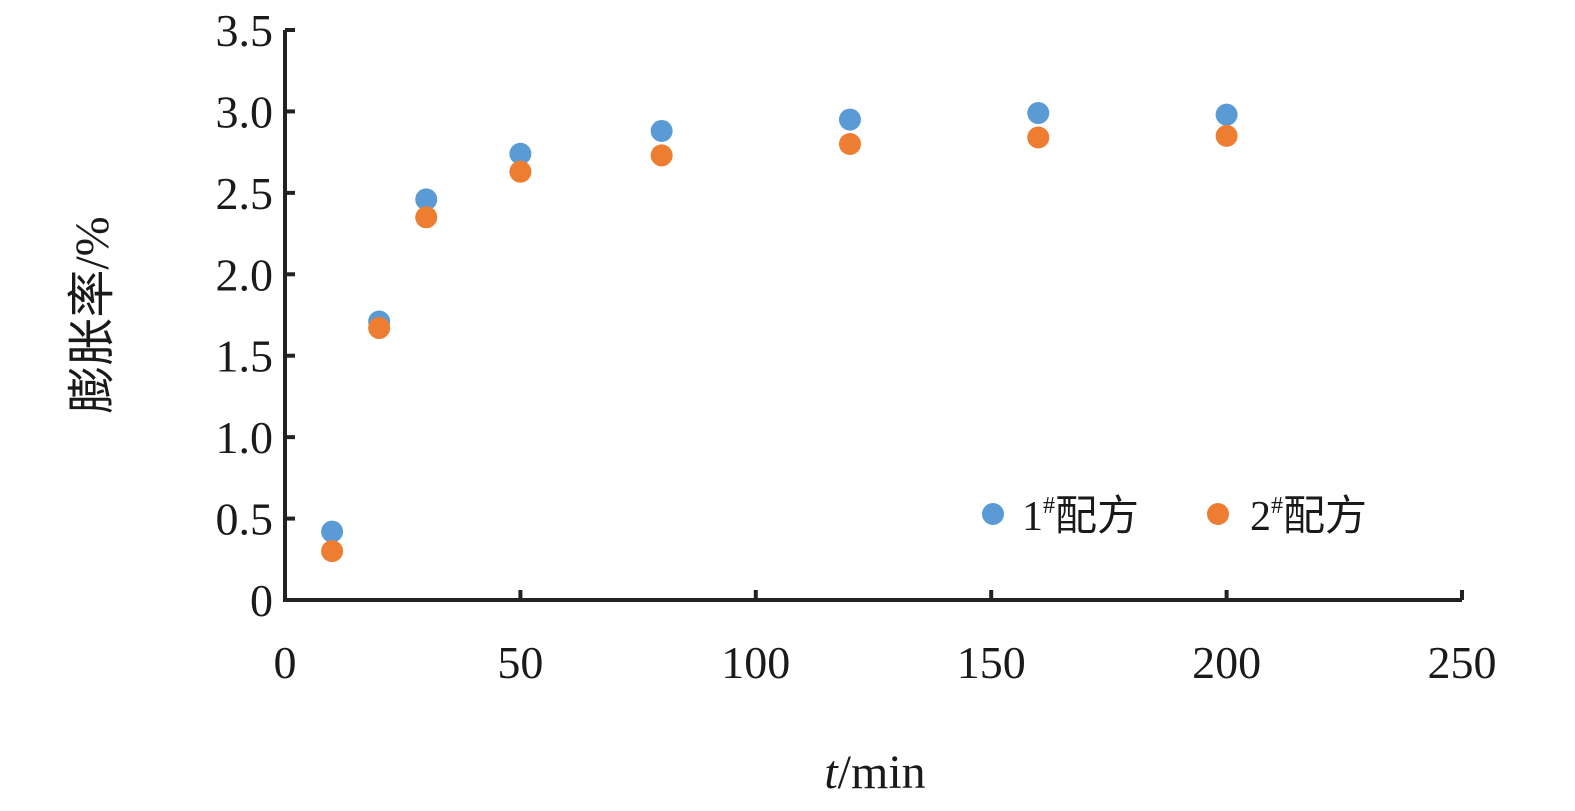 The width and height of the screenshot is (1575, 811). I want to click on legend-label-series-1-text: 配方, so click(1097, 517).